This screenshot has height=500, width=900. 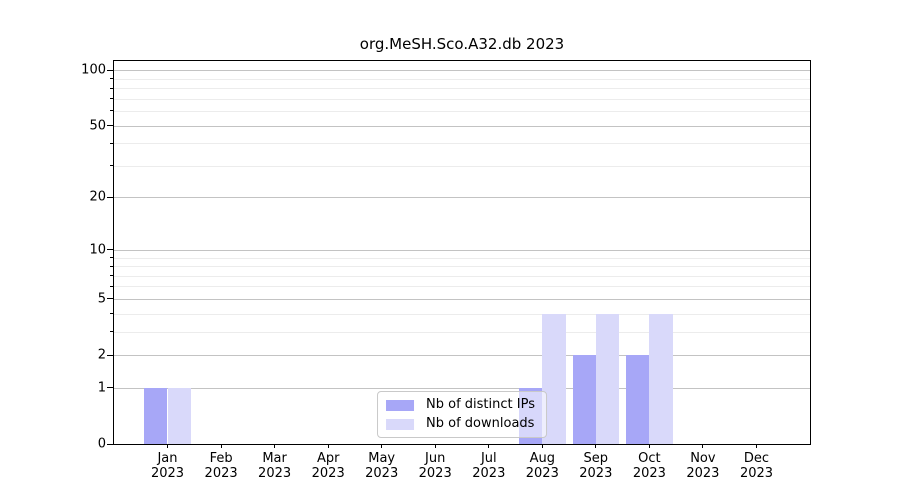 I want to click on x-tick-label-may: May 2023, so click(x=381, y=466).